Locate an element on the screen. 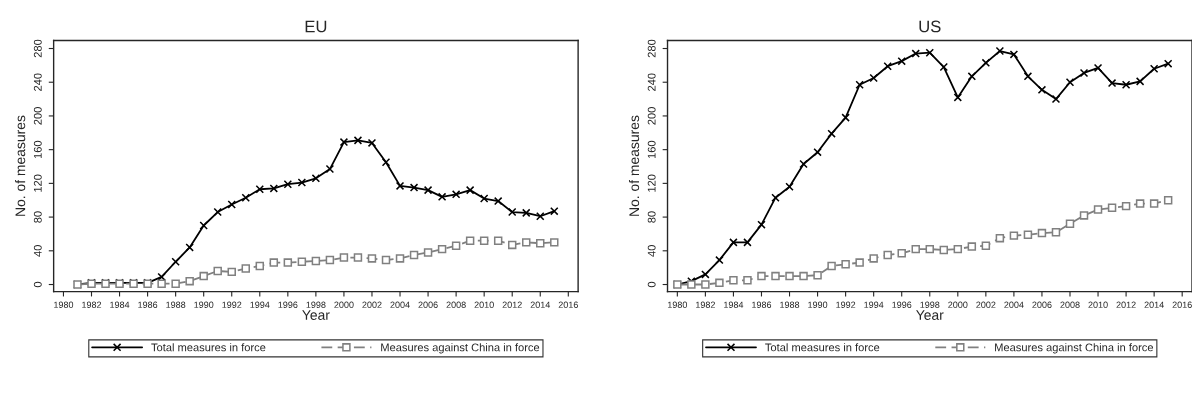  chart-title: US is located at coordinates (930, 26).